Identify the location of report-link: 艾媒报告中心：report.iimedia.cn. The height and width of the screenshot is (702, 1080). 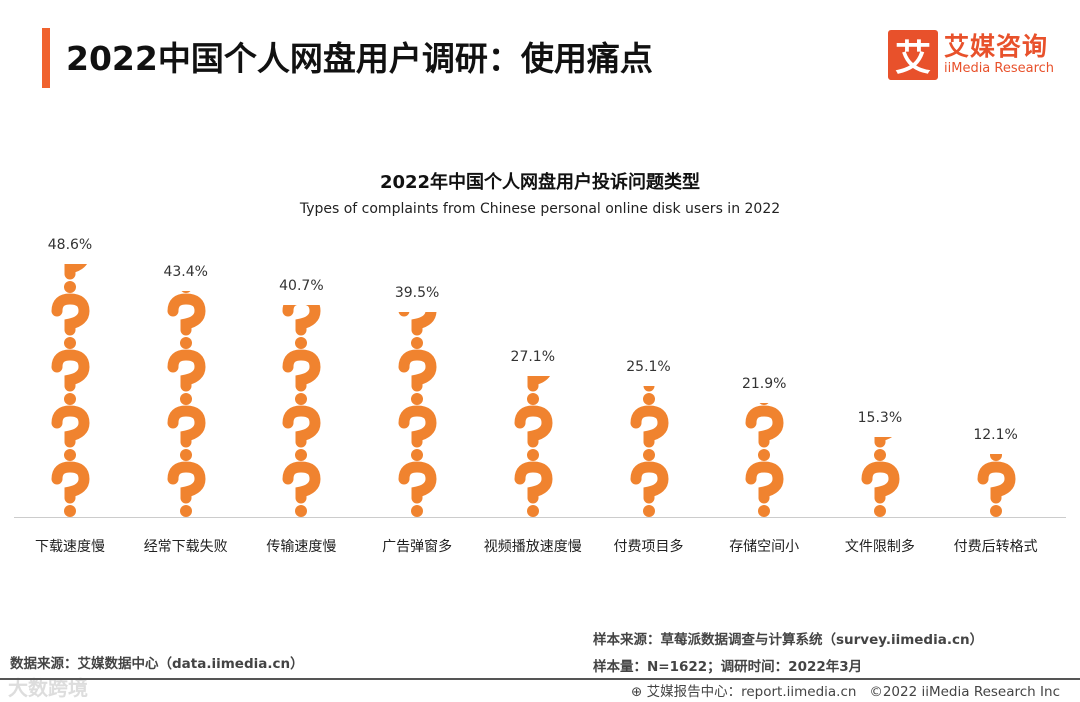
(751, 692).